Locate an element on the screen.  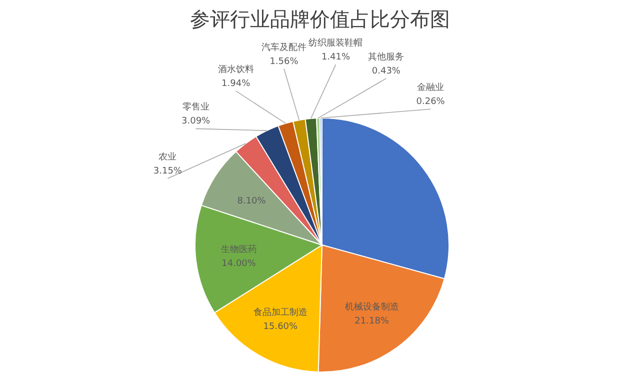
data-label: 1.94% is located at coordinates (236, 83).